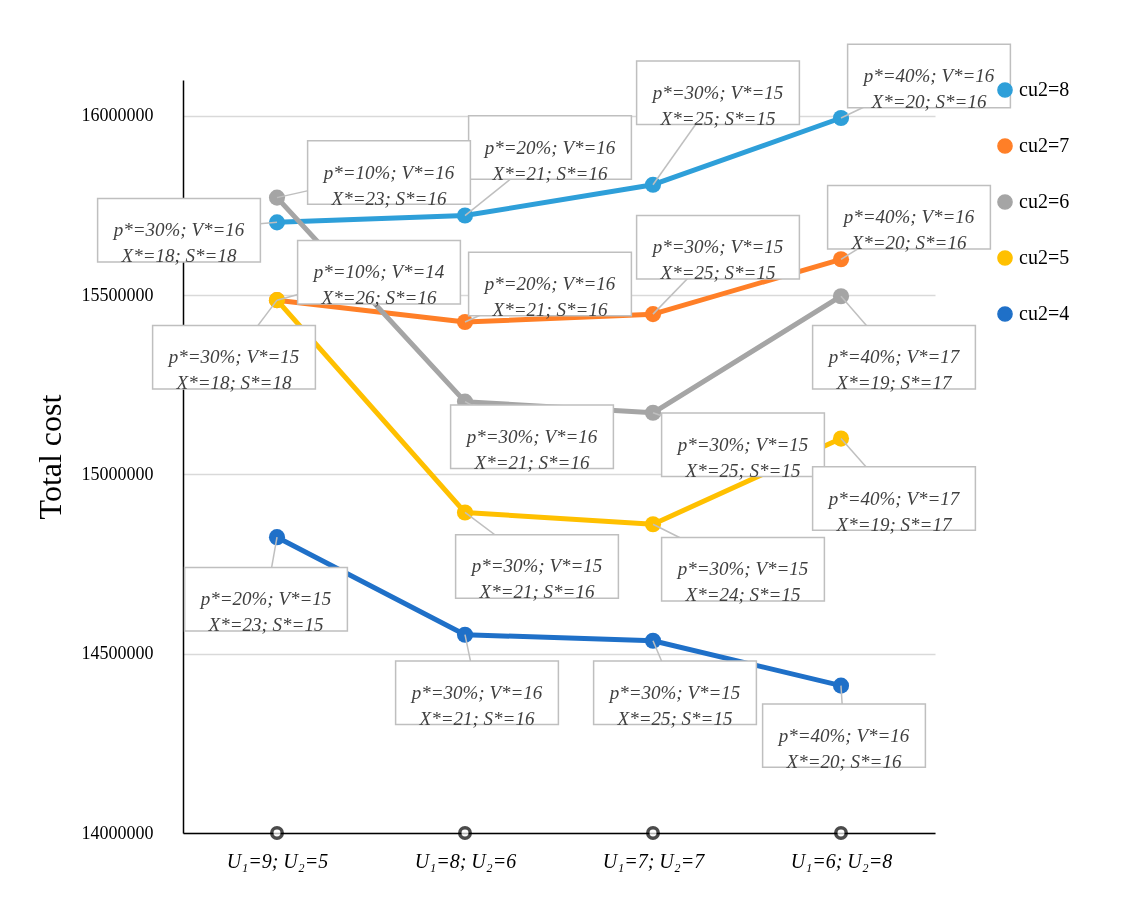 This screenshot has width=1125, height=900. I want to click on legend-label: cu2=4, so click(1044, 313).